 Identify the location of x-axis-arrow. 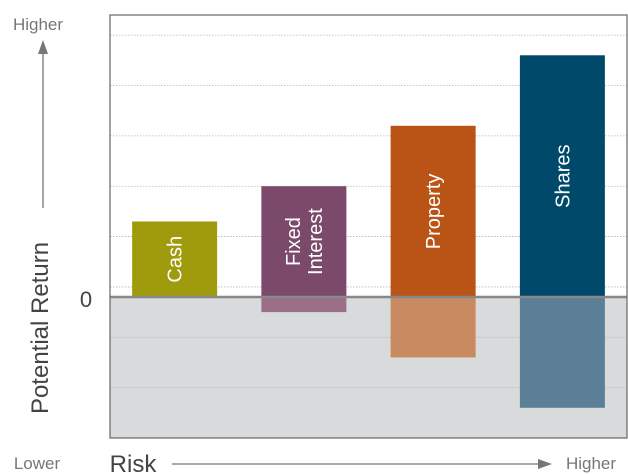
(362, 464).